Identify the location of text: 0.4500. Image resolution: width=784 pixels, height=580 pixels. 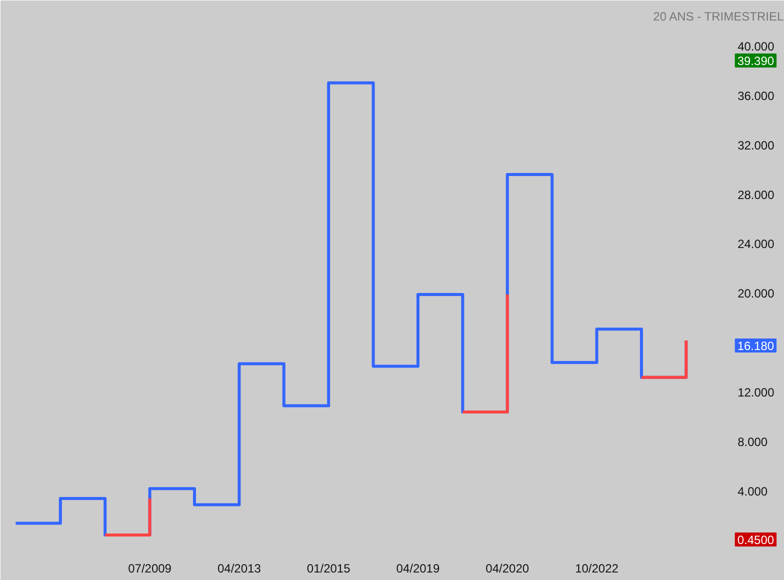
(755, 540).